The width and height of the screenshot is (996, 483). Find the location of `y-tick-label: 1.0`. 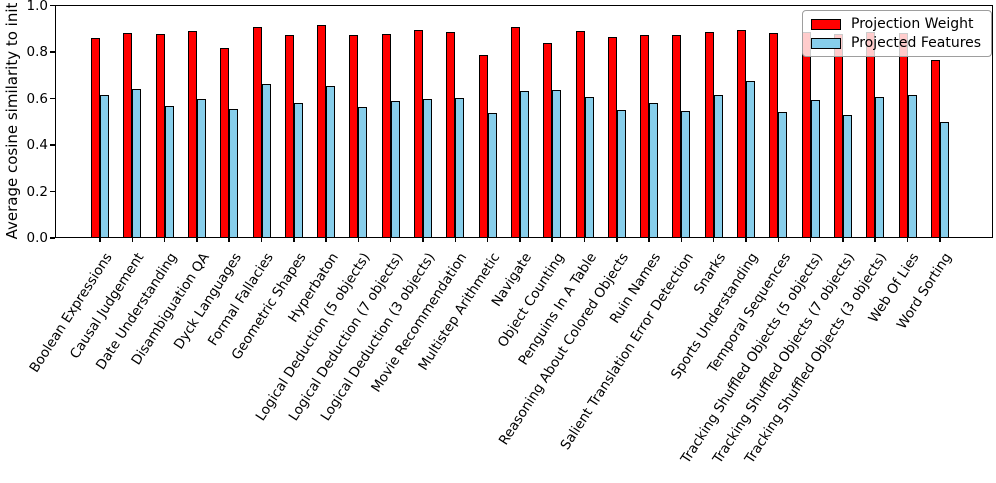

y-tick-label: 1.0 is located at coordinates (37, 7).